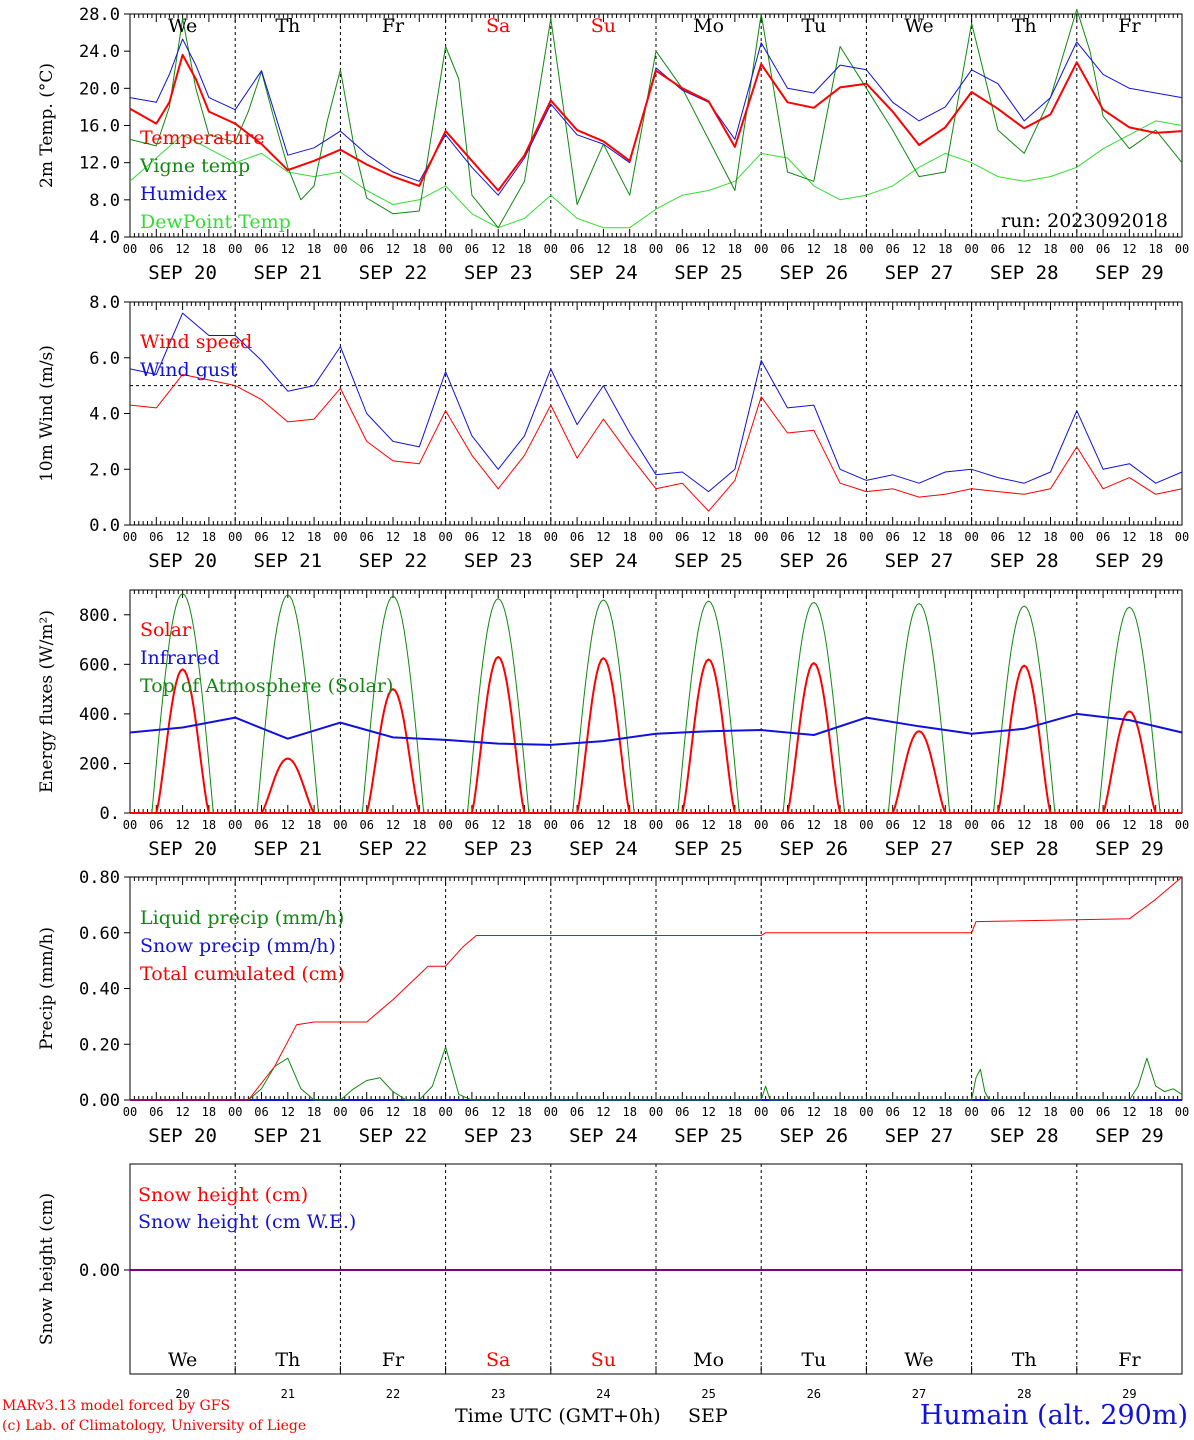 The image size is (1194, 1440). I want to click on date-label: SEP 22, so click(393, 849).